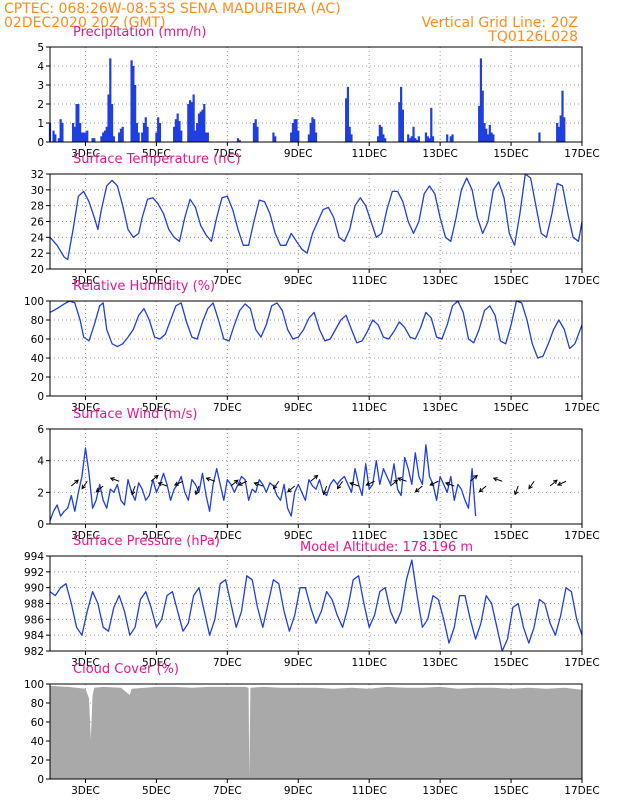 The image size is (618, 800). I want to click on temperature-ytick-label: 30, so click(37, 191).